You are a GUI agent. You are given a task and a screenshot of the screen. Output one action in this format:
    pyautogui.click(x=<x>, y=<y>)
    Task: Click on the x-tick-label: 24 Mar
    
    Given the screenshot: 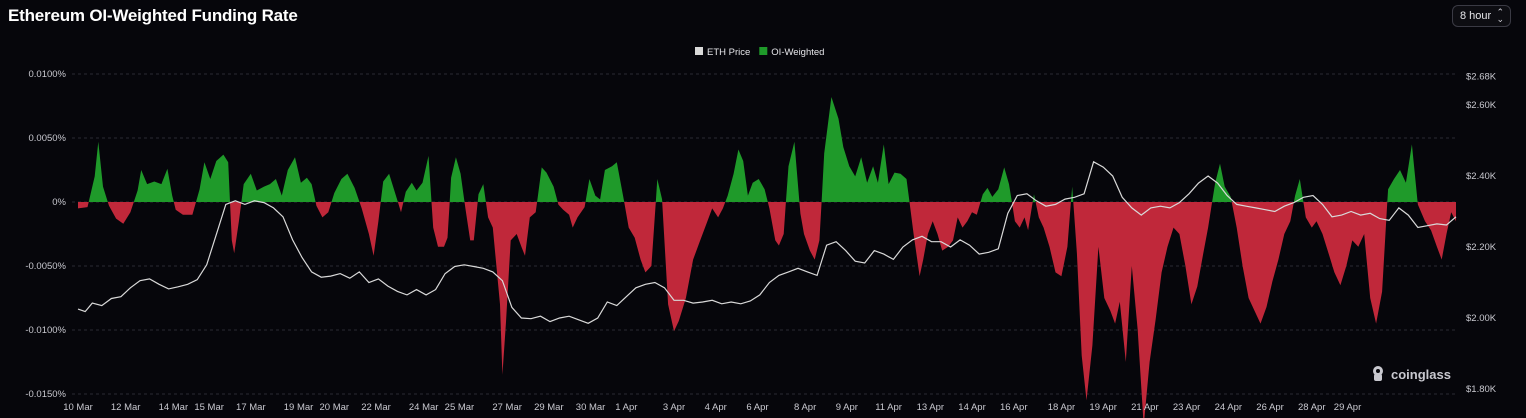 What is the action you would take?
    pyautogui.click(x=424, y=407)
    